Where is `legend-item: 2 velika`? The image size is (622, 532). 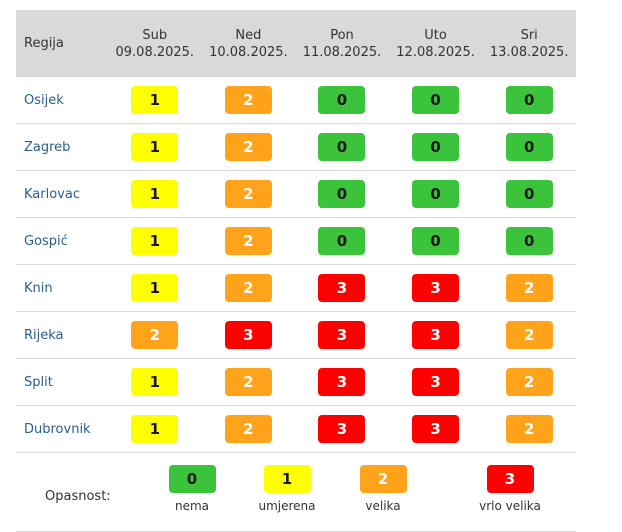
legend-item: 2 velika is located at coordinates (383, 489).